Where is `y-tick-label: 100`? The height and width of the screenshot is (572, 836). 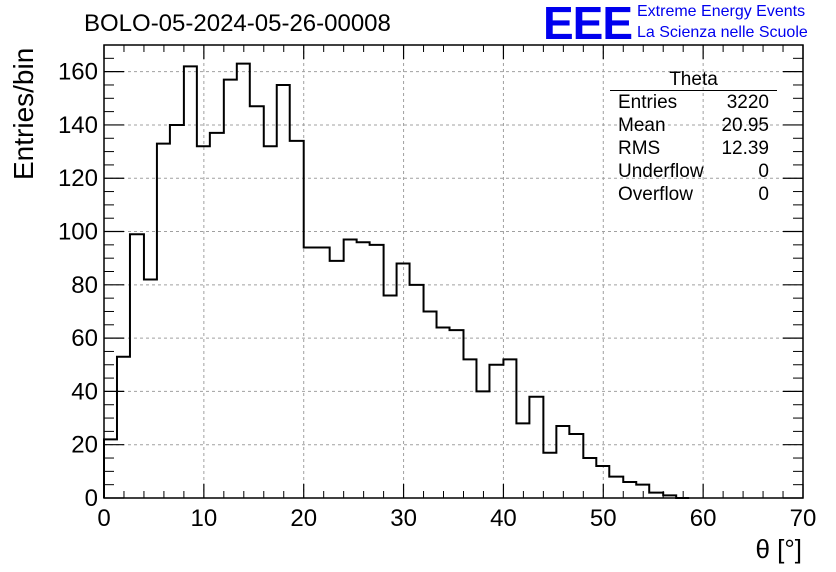 y-tick-label: 100 is located at coordinates (78, 232).